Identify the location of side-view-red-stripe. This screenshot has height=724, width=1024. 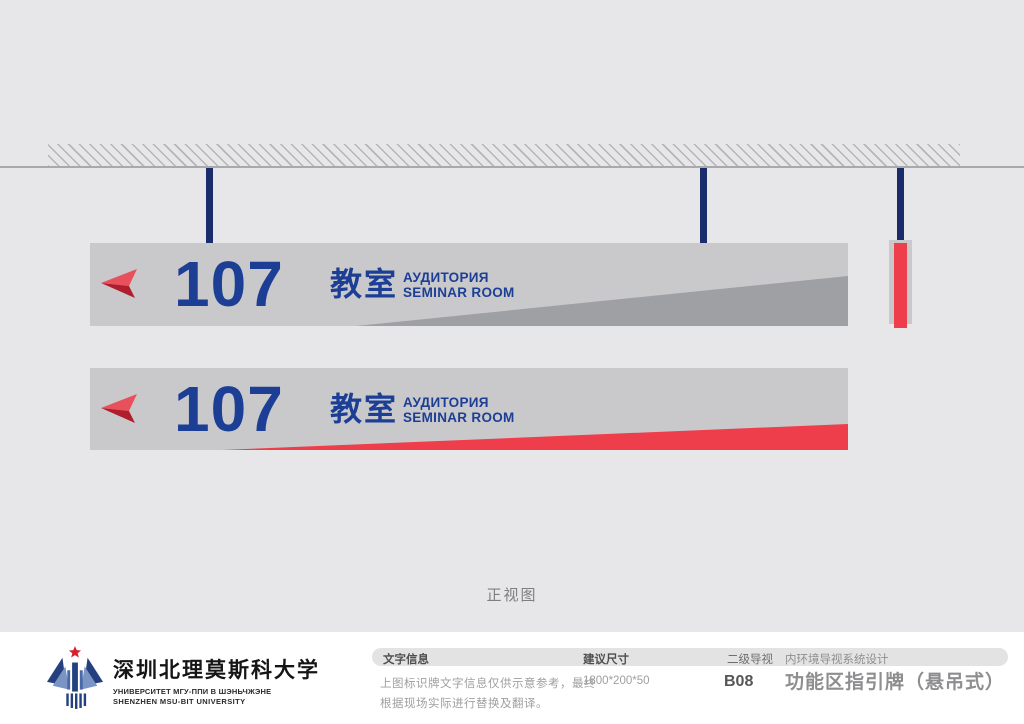
(900, 285).